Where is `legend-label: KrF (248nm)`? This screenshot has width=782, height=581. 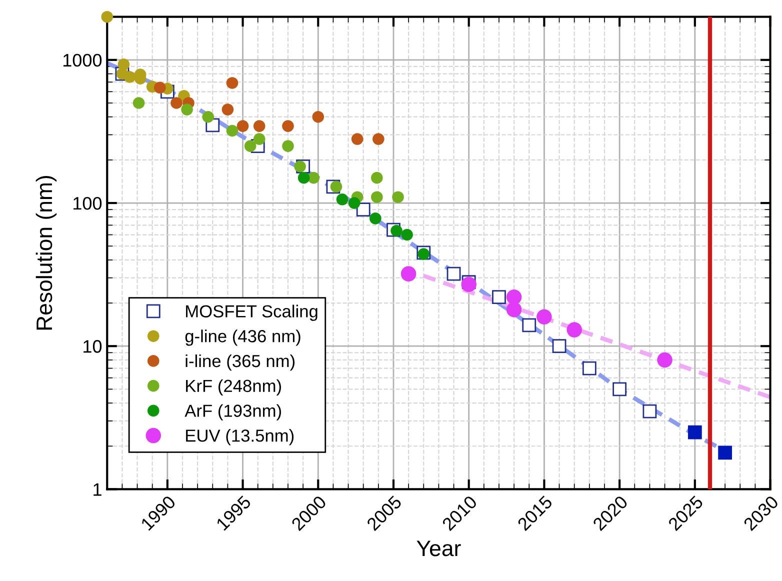
legend-label: KrF (248nm) is located at coordinates (233, 387).